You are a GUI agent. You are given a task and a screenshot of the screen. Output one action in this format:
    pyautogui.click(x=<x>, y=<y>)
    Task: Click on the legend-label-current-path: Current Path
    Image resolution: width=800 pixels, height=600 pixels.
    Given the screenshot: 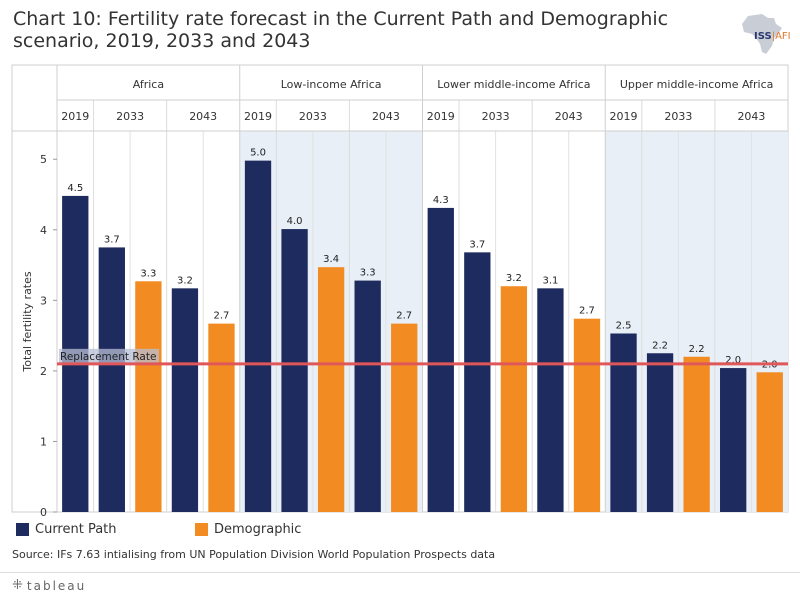 What is the action you would take?
    pyautogui.click(x=76, y=529)
    